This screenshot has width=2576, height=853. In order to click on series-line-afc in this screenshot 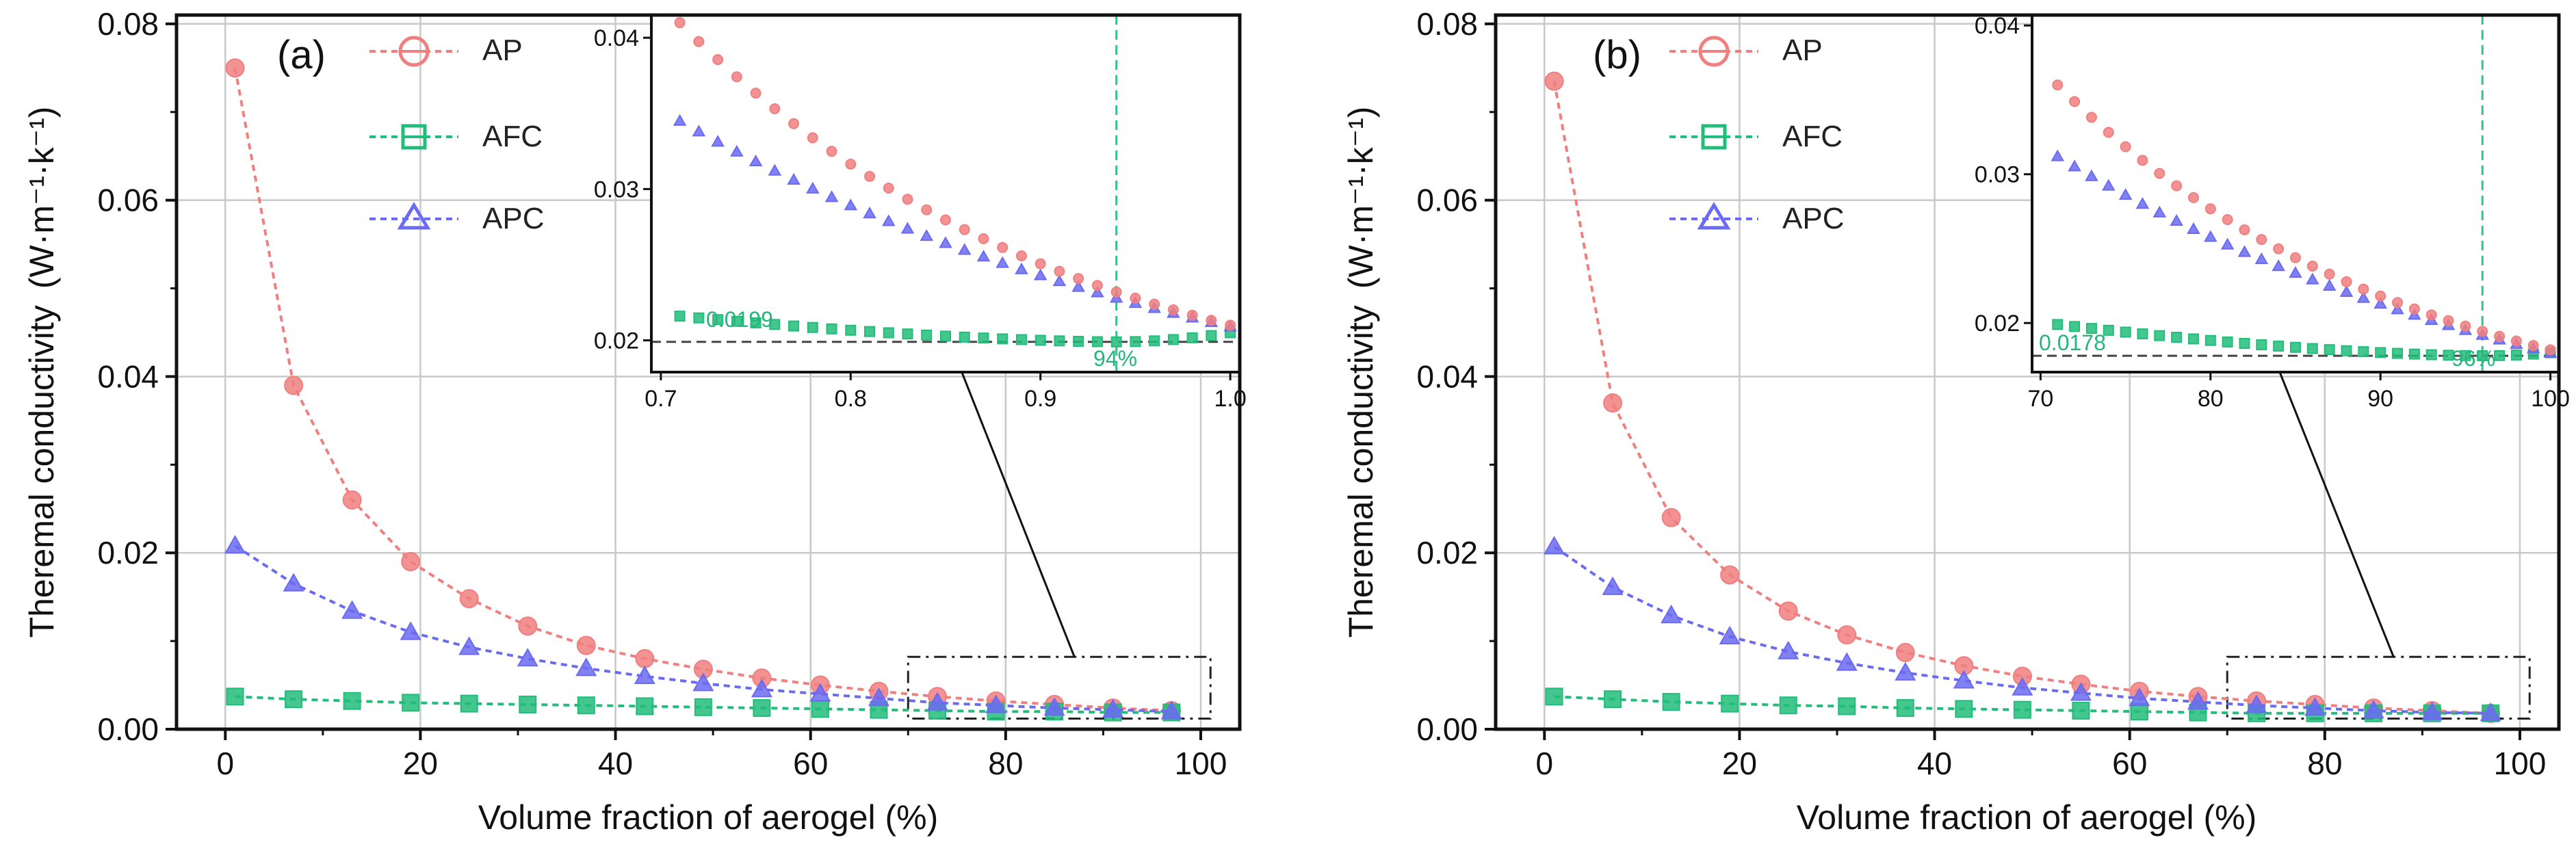, I will do `click(2022, 705)`.